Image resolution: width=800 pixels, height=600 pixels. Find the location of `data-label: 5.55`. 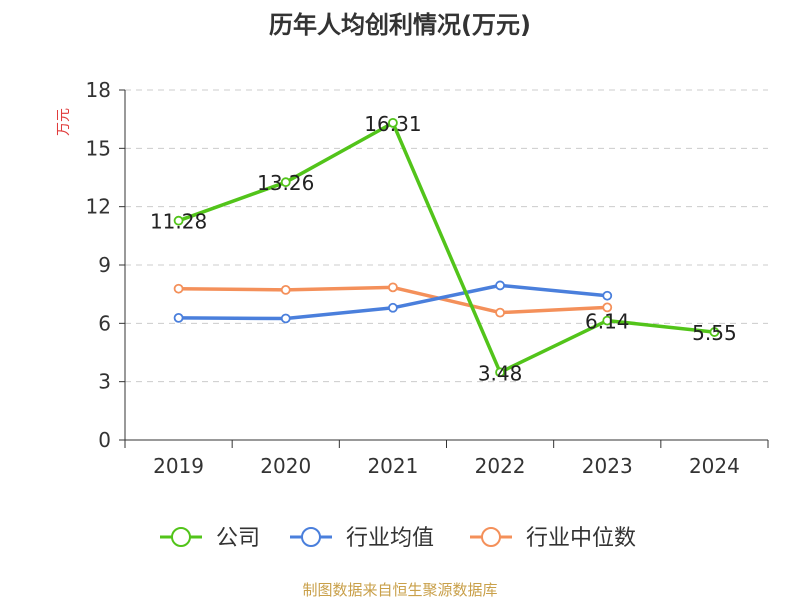

data-label: 5.55 is located at coordinates (714, 333).